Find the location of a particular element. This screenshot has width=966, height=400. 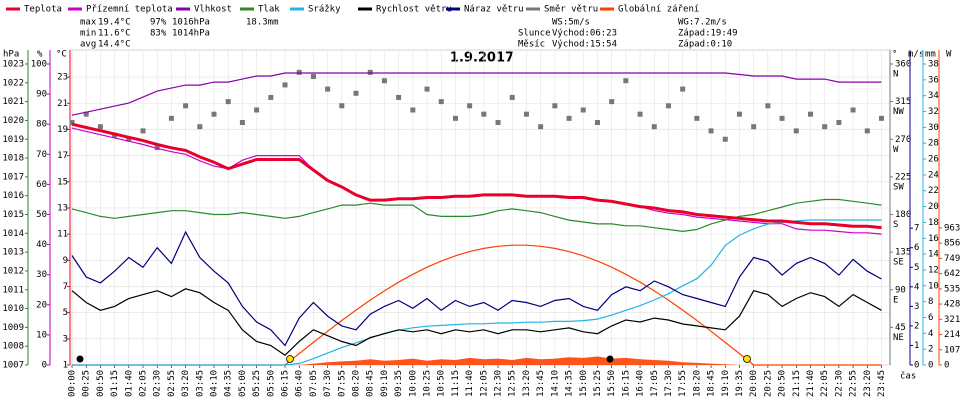

axis-unit-label: ° is located at coordinates (894, 55).